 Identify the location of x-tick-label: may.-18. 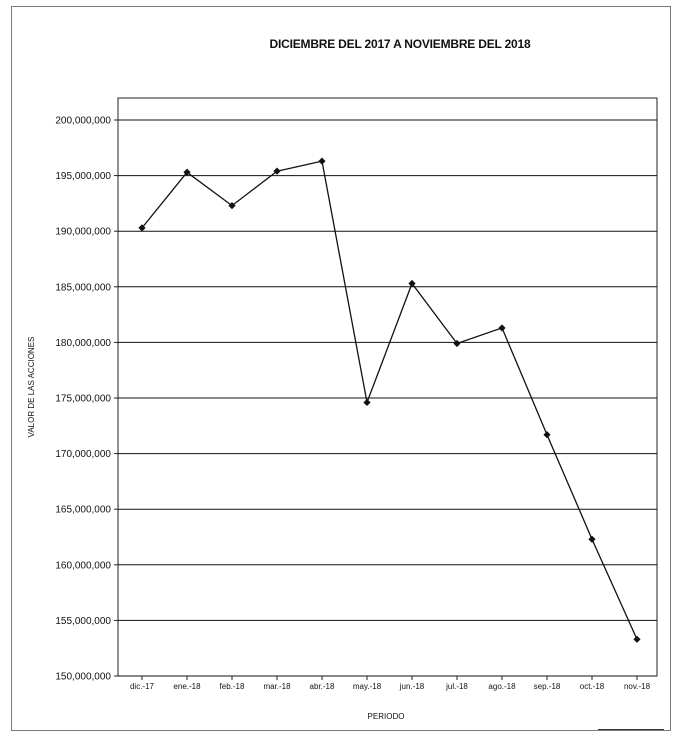
(367, 686).